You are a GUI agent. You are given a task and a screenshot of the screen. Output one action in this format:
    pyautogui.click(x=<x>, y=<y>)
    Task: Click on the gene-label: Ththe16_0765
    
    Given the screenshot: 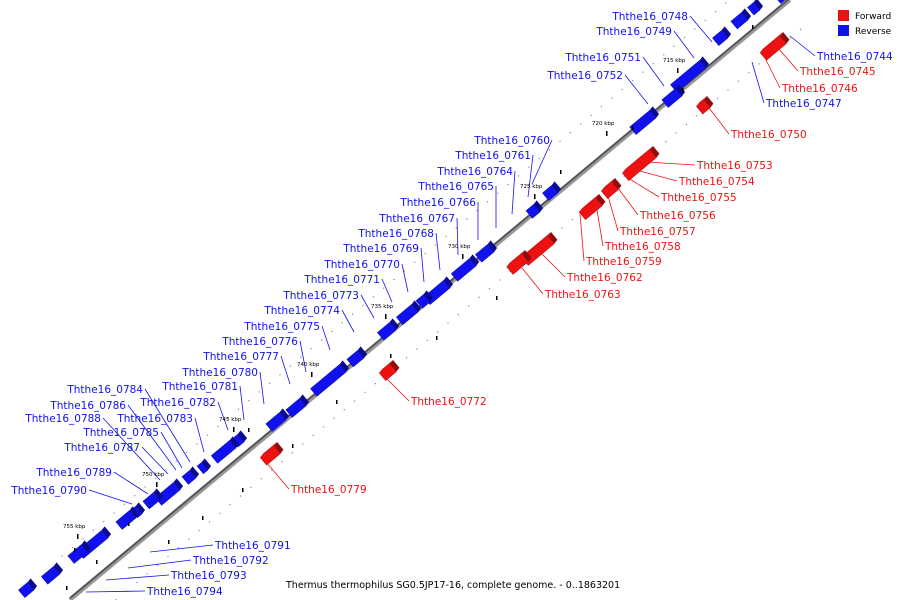 What is the action you would take?
    pyautogui.click(x=455, y=187)
    